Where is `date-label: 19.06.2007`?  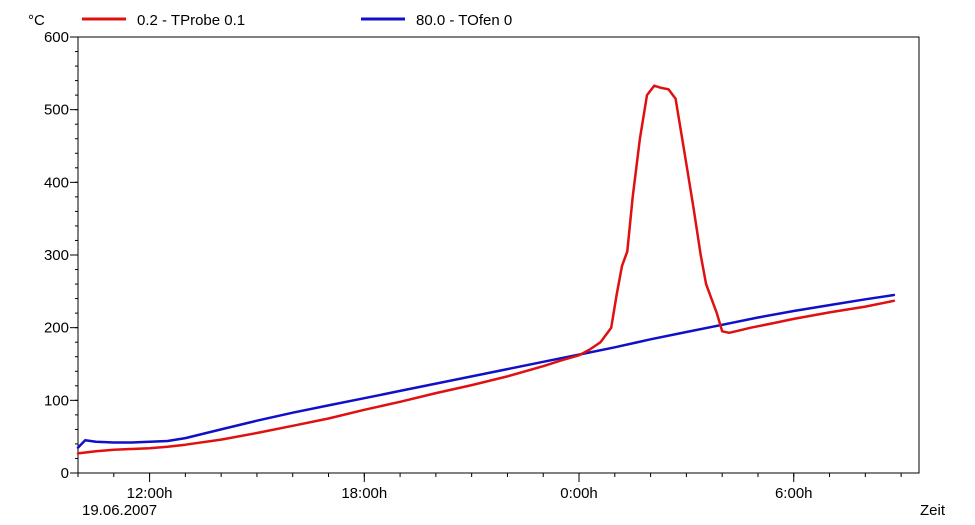 date-label: 19.06.2007 is located at coordinates (119, 510).